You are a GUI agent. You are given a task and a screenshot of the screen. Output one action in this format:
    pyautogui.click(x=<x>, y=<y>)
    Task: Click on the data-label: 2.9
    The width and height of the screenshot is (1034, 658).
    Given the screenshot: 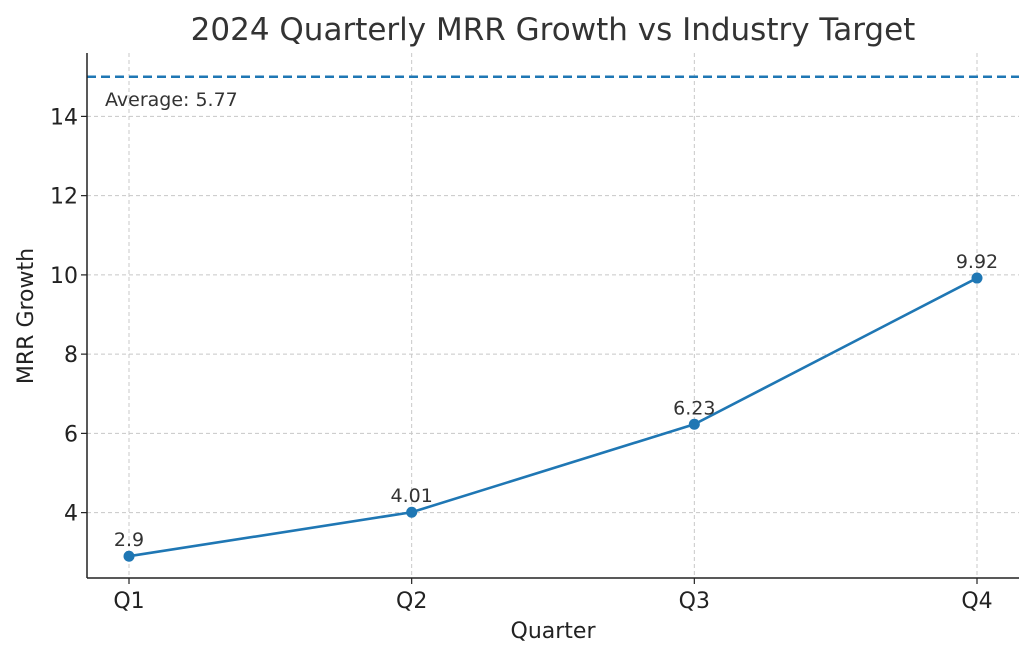 What is the action you would take?
    pyautogui.click(x=129, y=540)
    